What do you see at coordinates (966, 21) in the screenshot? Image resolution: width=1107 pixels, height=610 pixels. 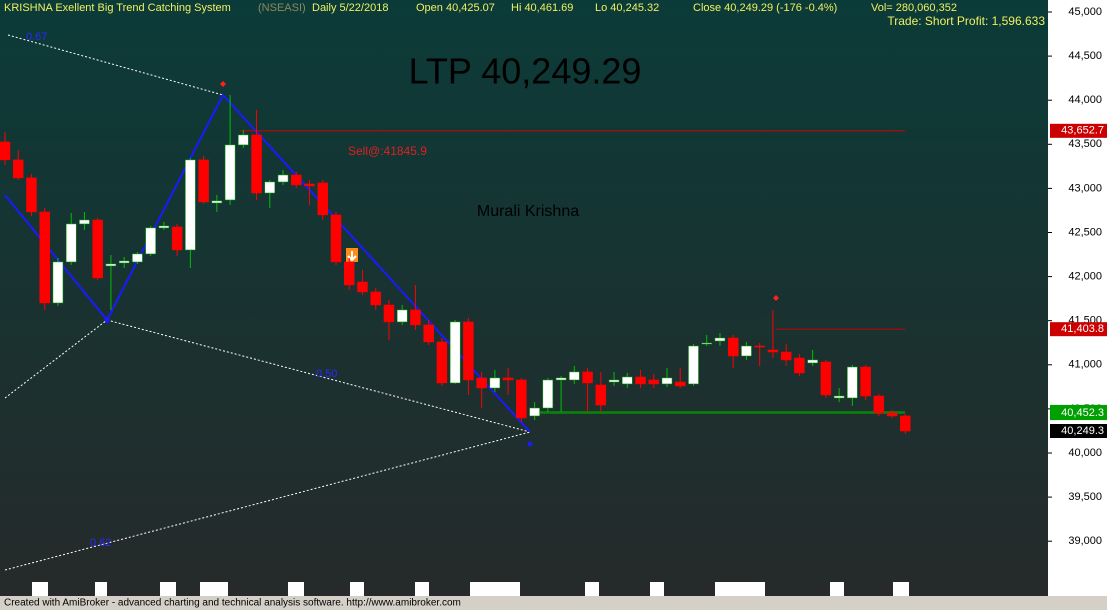 I see `trade-text: Trade: Short Profit: 1,596.633` at bounding box center [966, 21].